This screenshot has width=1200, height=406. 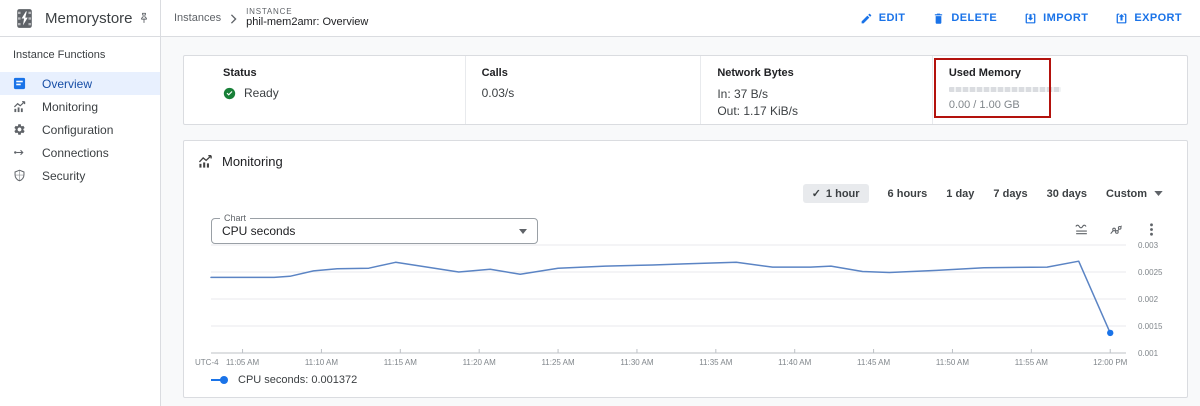 I want to click on status-column: Status Ready, so click(x=324, y=90).